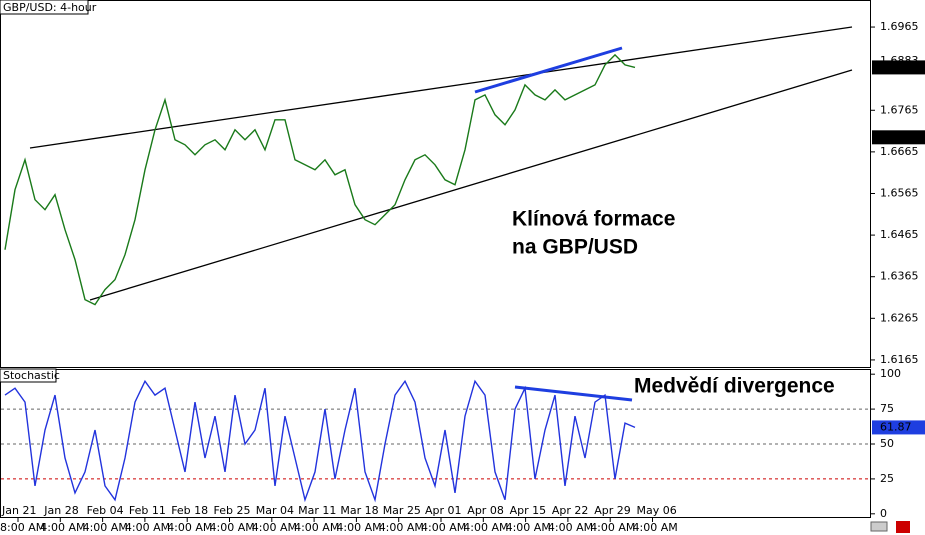  I want to click on x-date-label: Apr 01, so click(443, 510).